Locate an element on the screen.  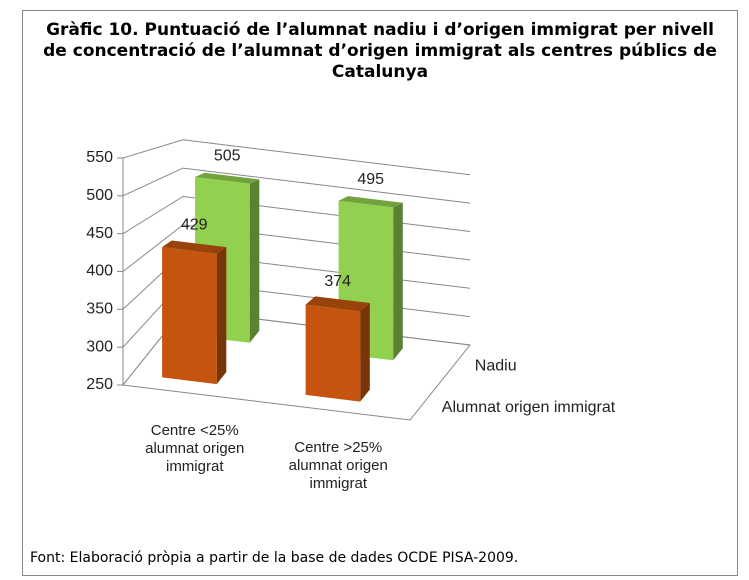
y-tick-label: 500 is located at coordinates (99, 195).